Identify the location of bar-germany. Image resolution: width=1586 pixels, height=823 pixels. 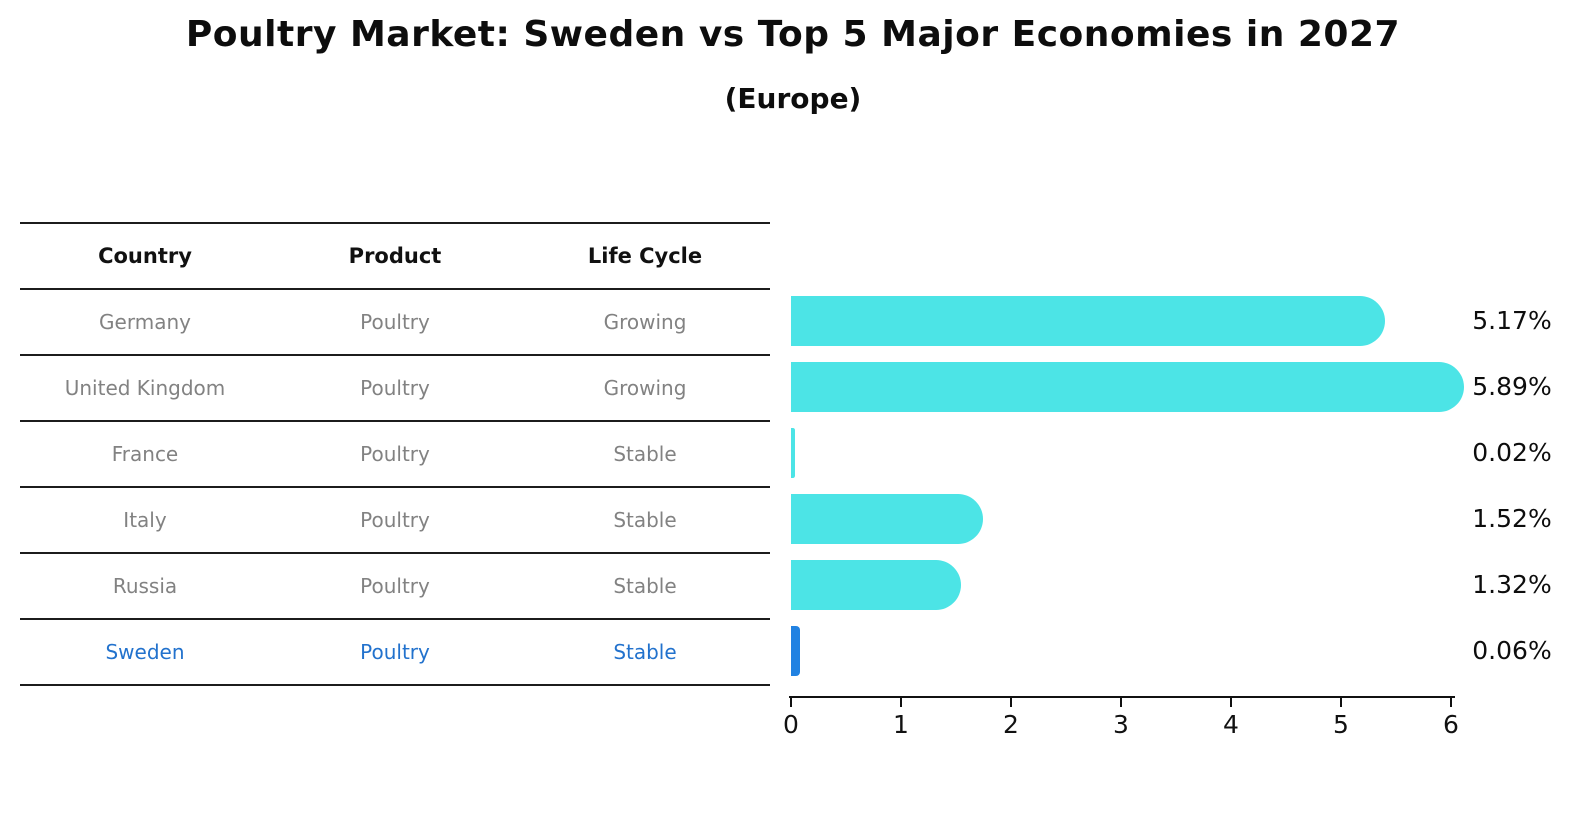
(1088, 321).